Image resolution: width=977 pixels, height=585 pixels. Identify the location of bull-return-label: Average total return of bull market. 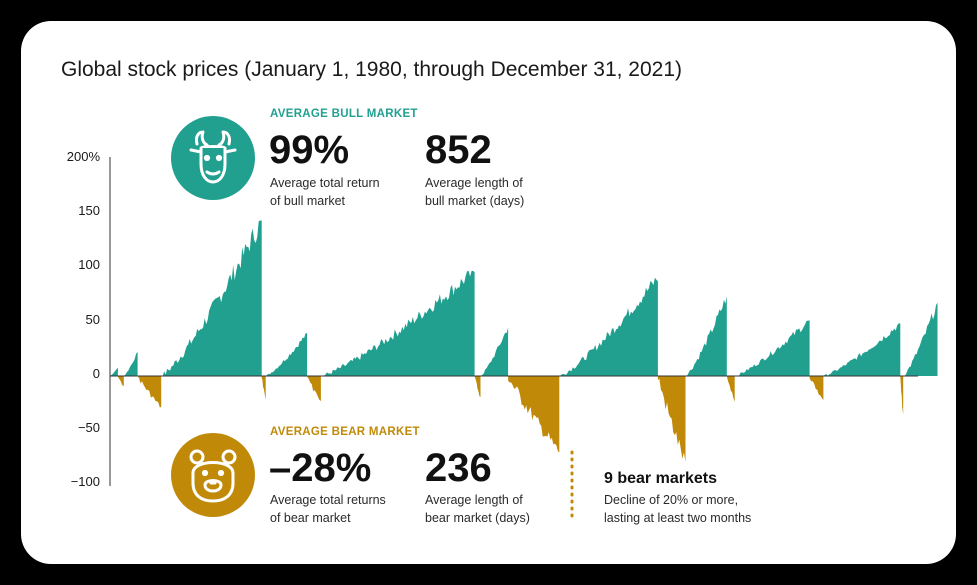
(325, 192).